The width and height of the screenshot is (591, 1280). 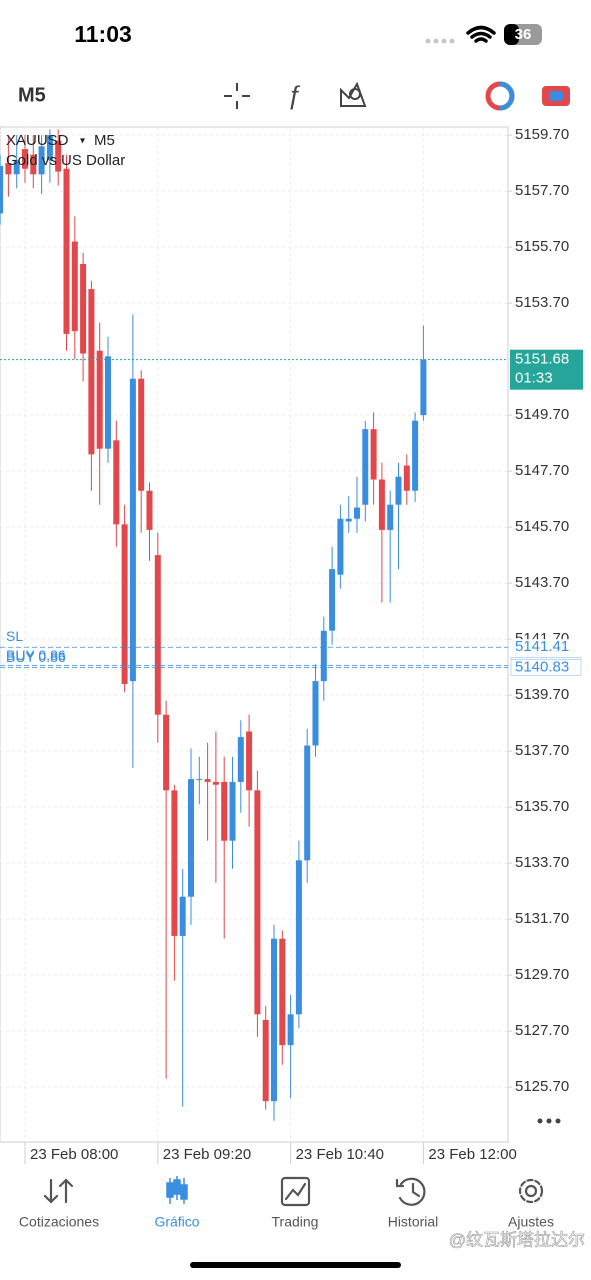 I want to click on order-price-box, so click(x=546, y=647).